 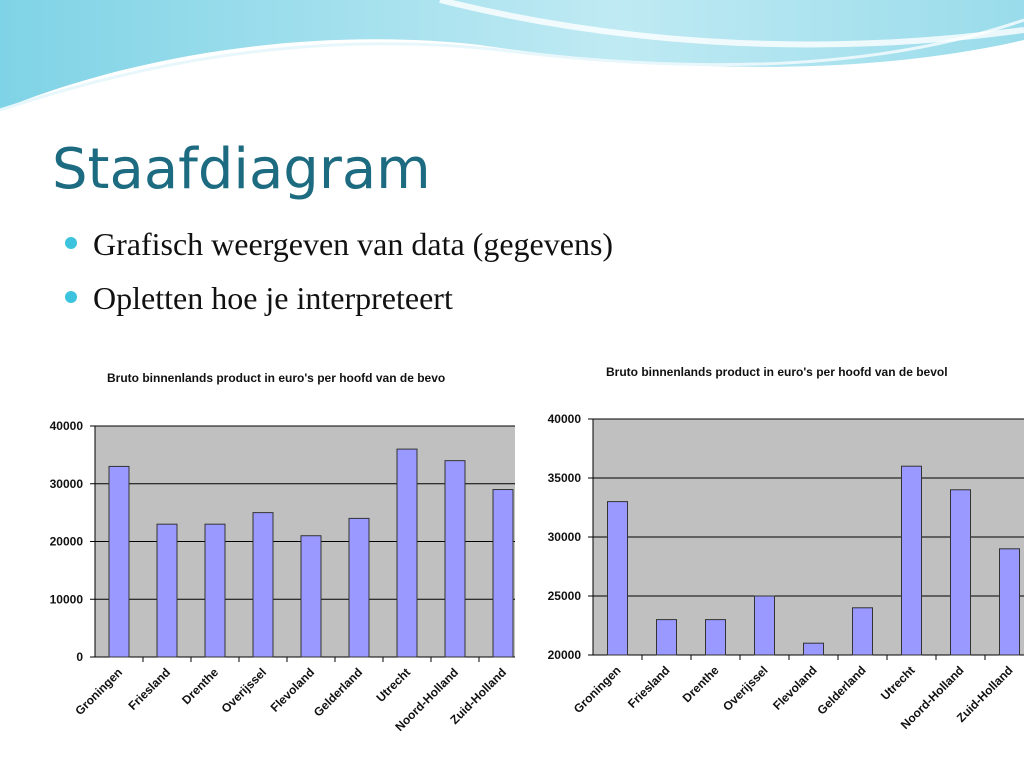 I want to click on y-tick-label: 10000, so click(x=67, y=599).